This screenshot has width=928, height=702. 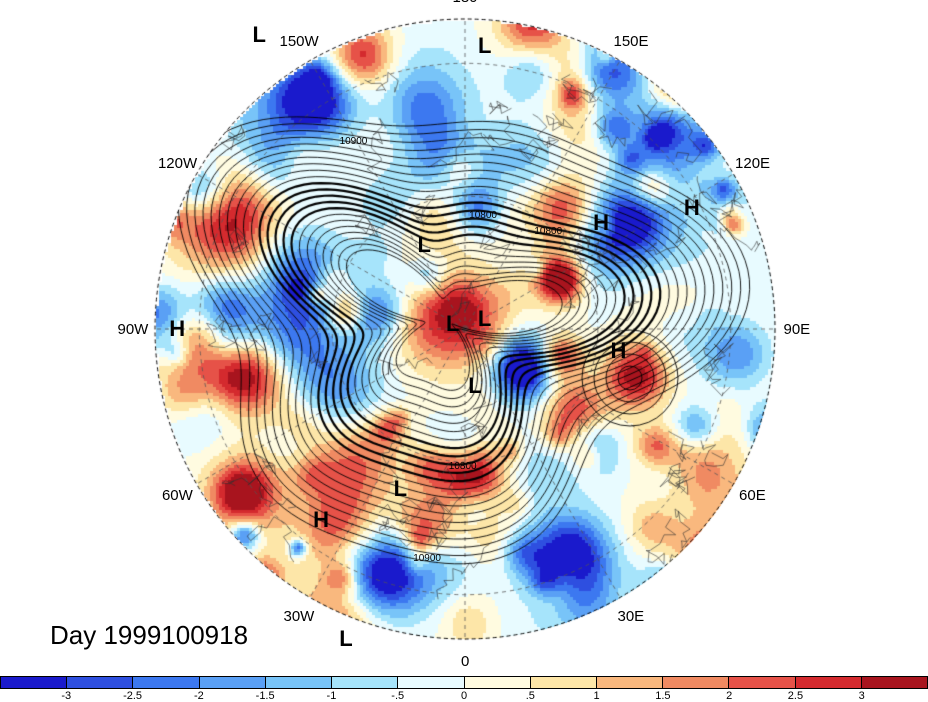 I want to click on colorbar-tick: 1, so click(x=596, y=696).